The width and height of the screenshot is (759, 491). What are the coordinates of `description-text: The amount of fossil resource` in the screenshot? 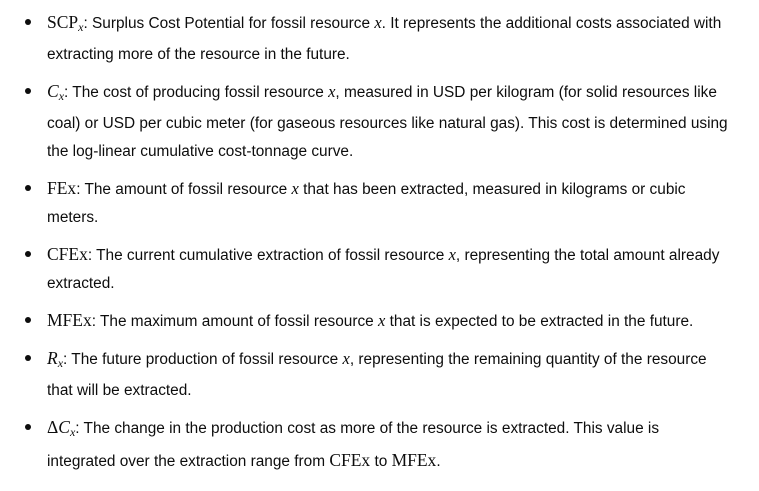 It's located at (186, 189).